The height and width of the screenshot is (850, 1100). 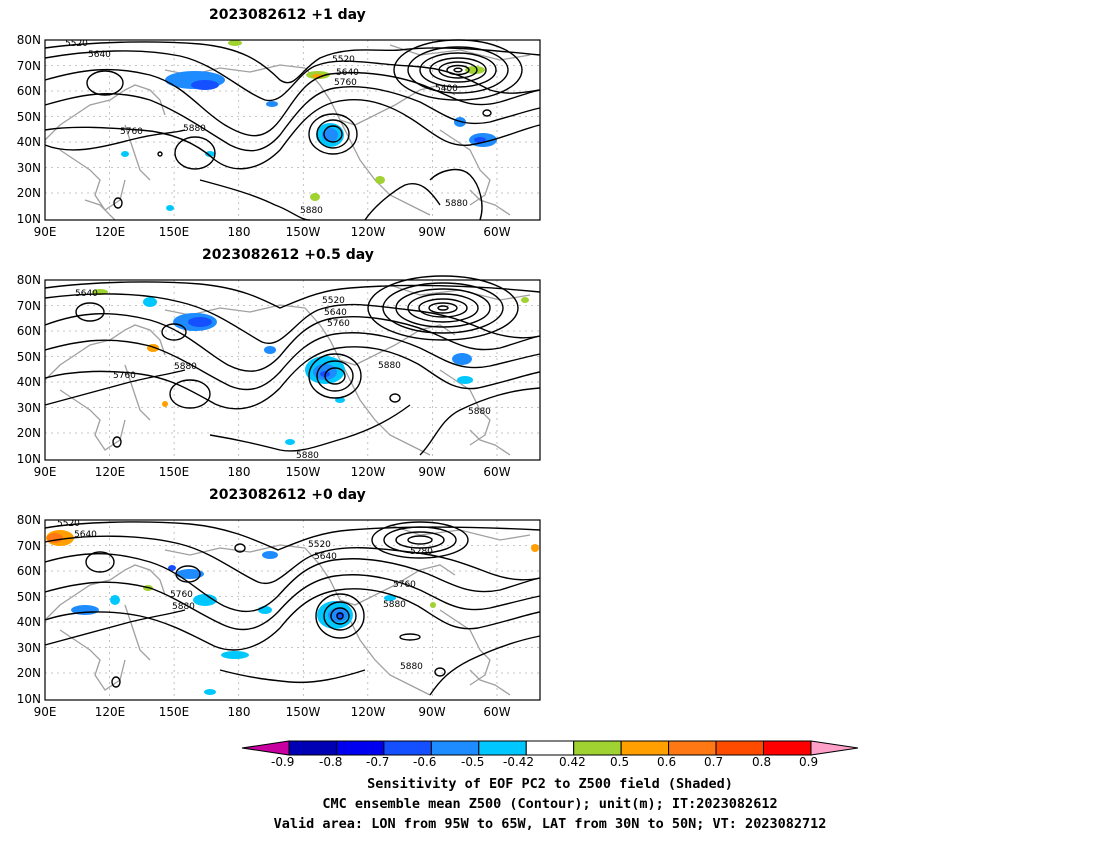 What do you see at coordinates (473, 762) in the screenshot?
I see `colorbar-label: -0.5` at bounding box center [473, 762].